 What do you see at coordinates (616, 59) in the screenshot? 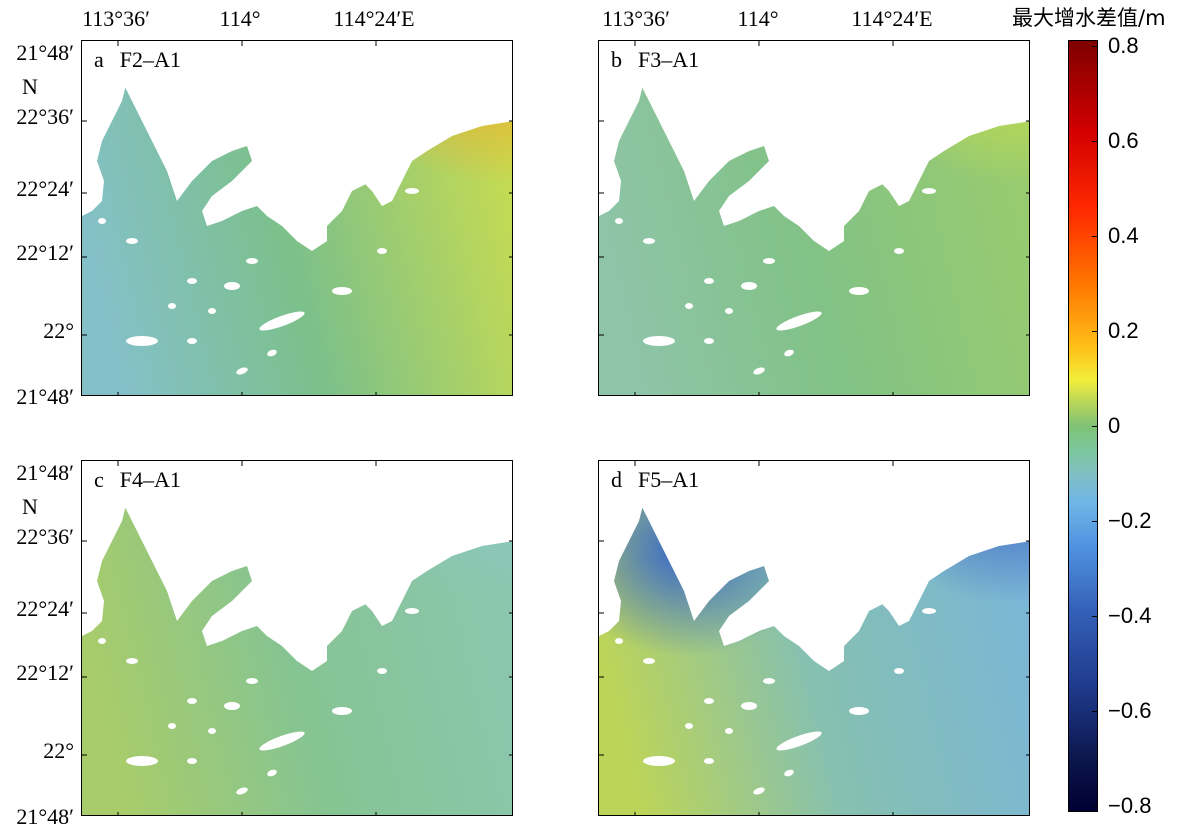
I see `panel-letter: b` at bounding box center [616, 59].